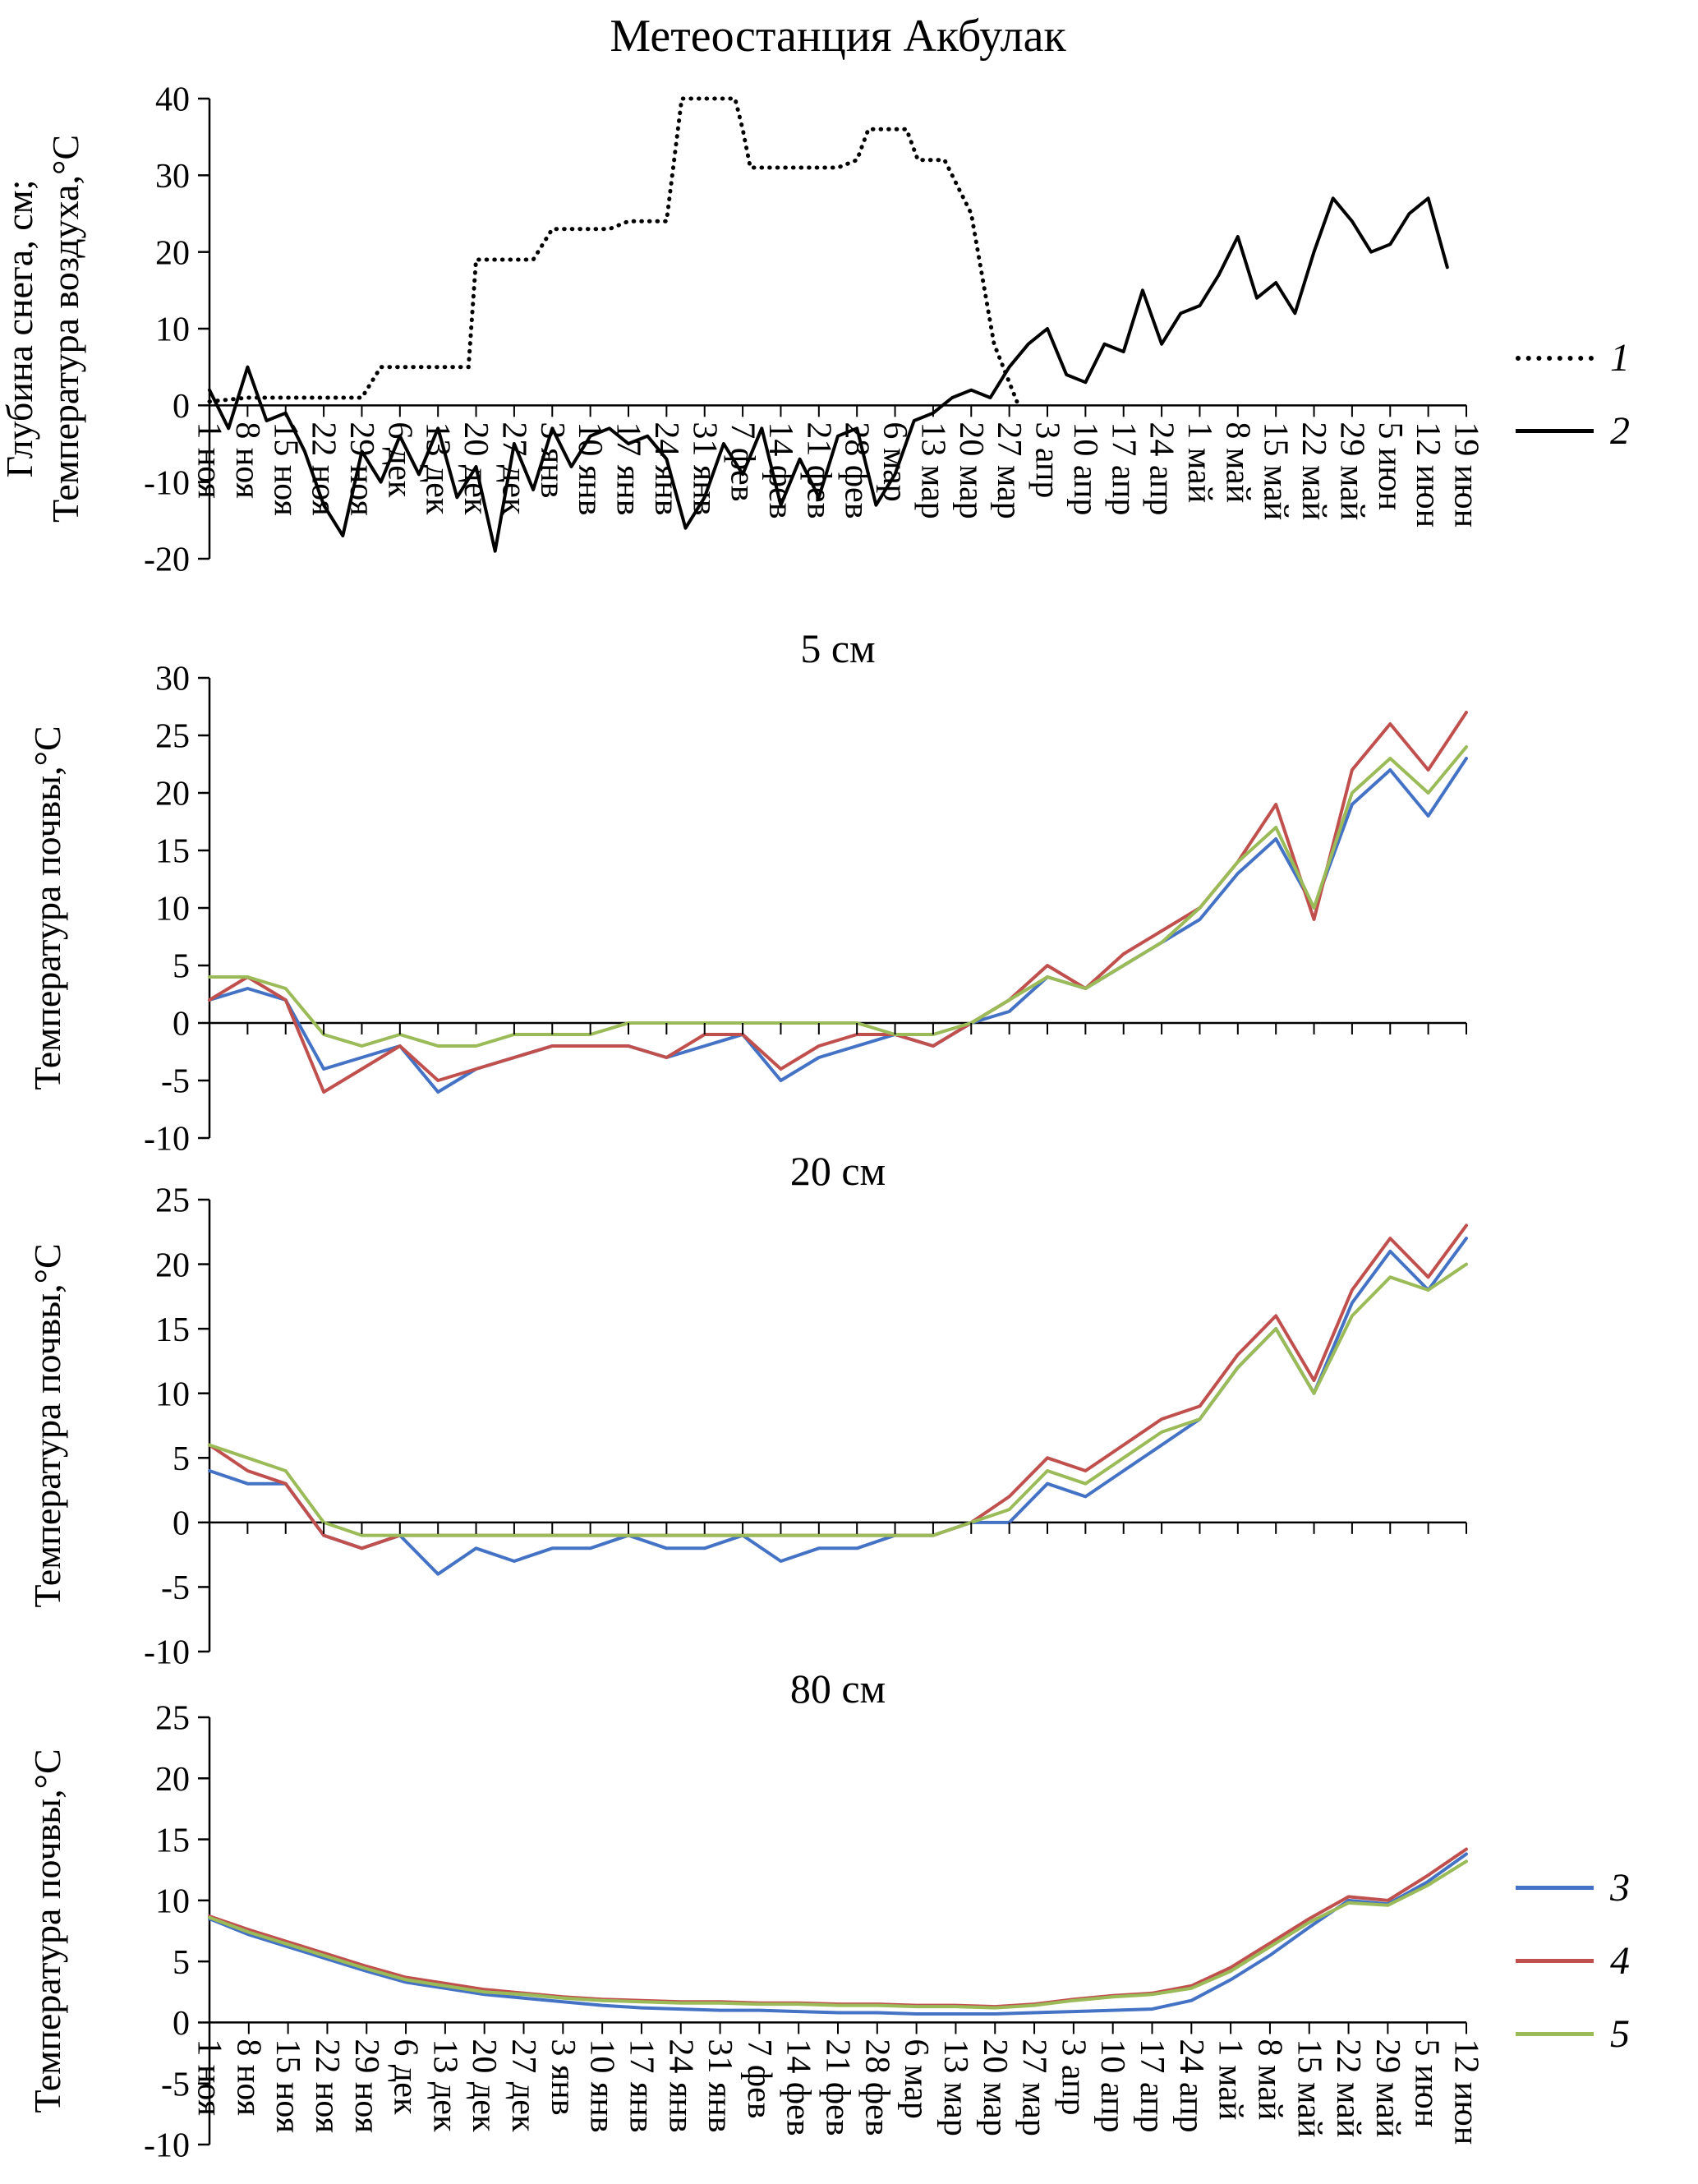 Image resolution: width=1698 pixels, height=2184 pixels. What do you see at coordinates (444, 2085) in the screenshot?
I see `x-tick-label: 13 дек` at bounding box center [444, 2085].